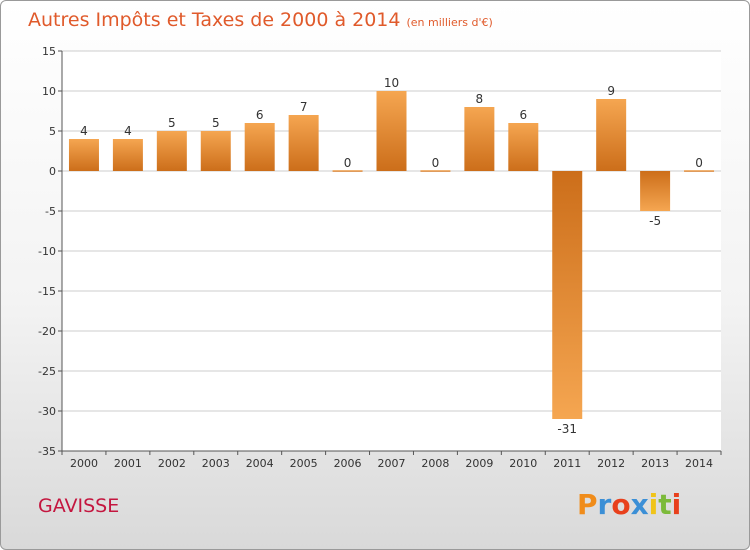  I want to click on data-label: 10, so click(391, 83).